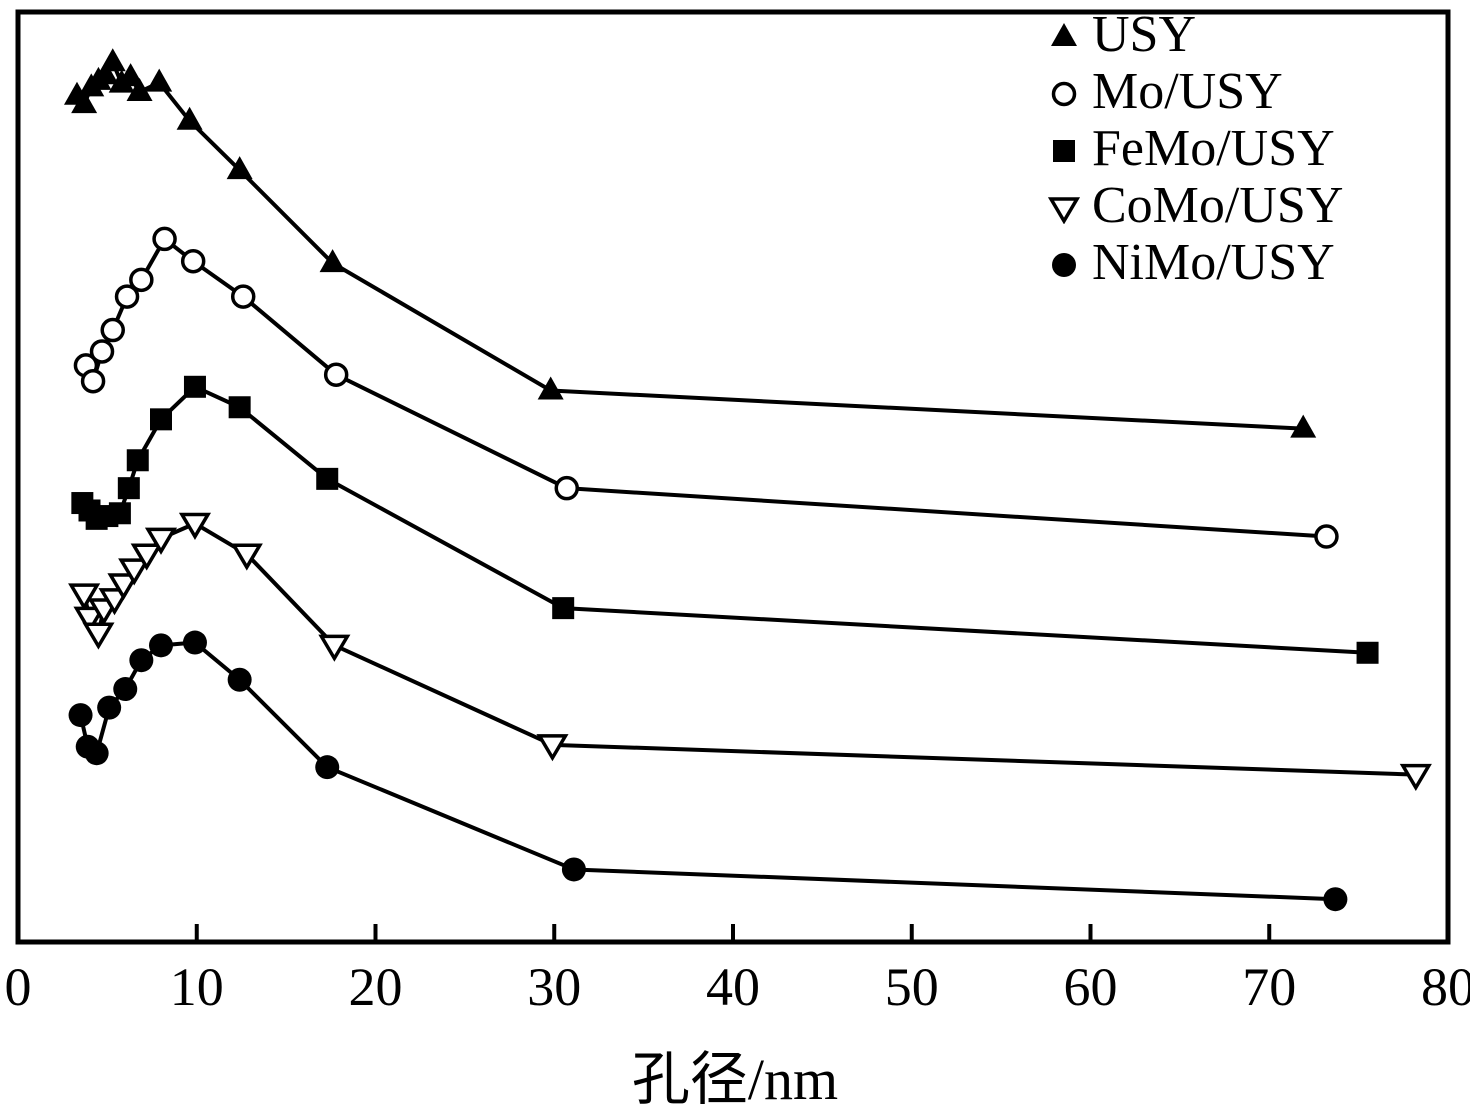 This screenshot has height=1115, width=1470. I want to click on x-tick-label: 0, so click(18, 987).